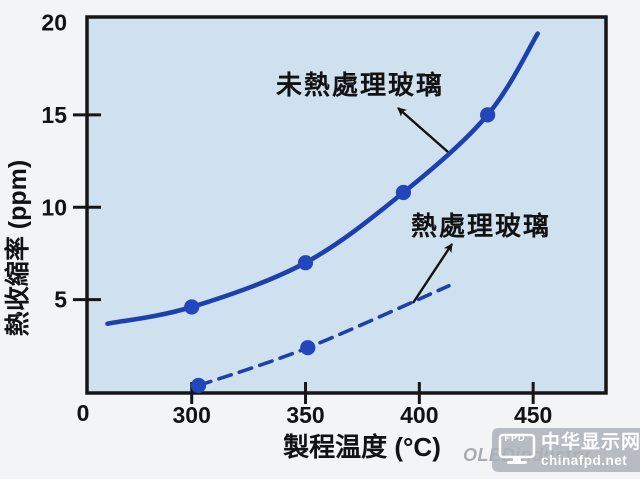 Image resolution: width=640 pixels, height=479 pixels. Describe the element at coordinates (192, 415) in the screenshot. I see `x-tick-label: 300` at that location.